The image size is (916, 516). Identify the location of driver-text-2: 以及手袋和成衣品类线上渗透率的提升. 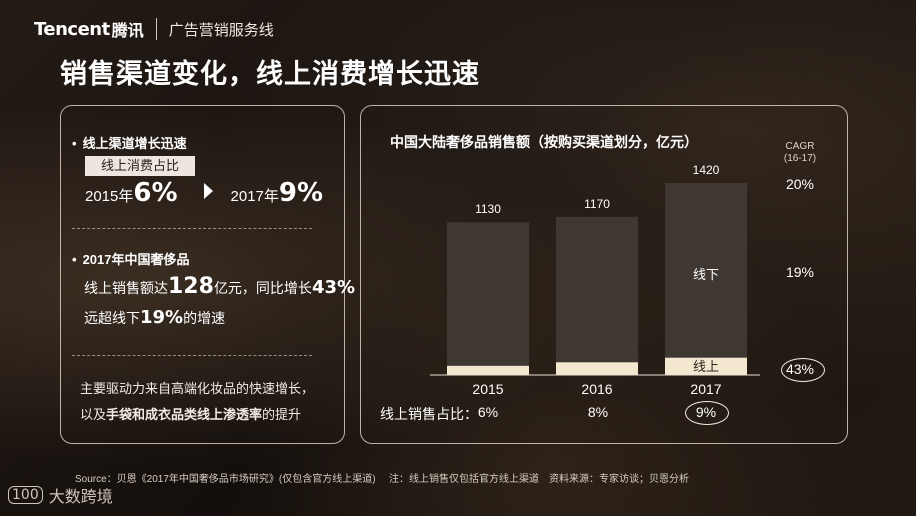
(190, 413).